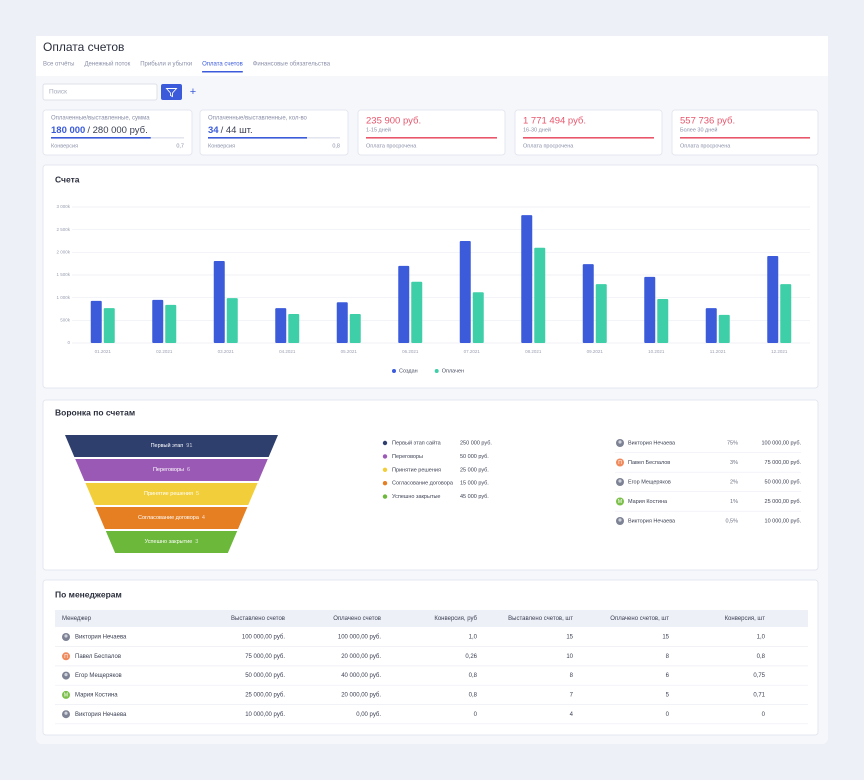 The image size is (864, 780). What do you see at coordinates (548, 146) in the screenshot?
I see `kpi-footer: Оплата просрочена` at bounding box center [548, 146].